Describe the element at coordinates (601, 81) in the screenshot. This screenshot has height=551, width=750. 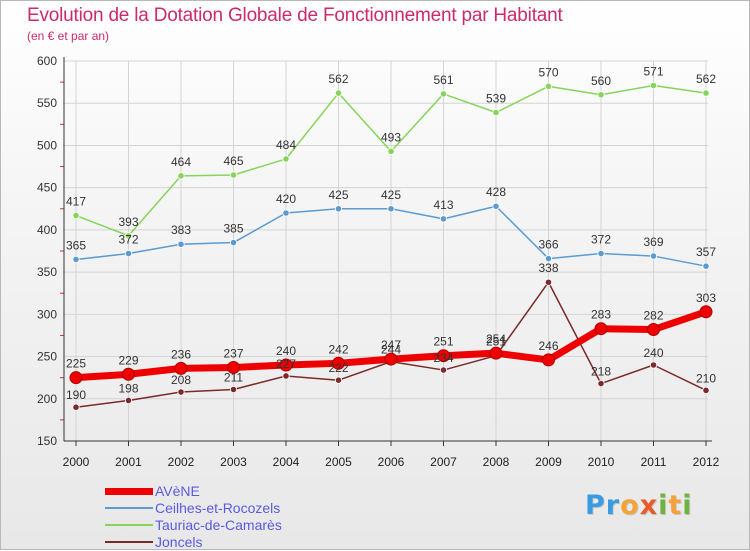
I see `data-label: 560` at that location.